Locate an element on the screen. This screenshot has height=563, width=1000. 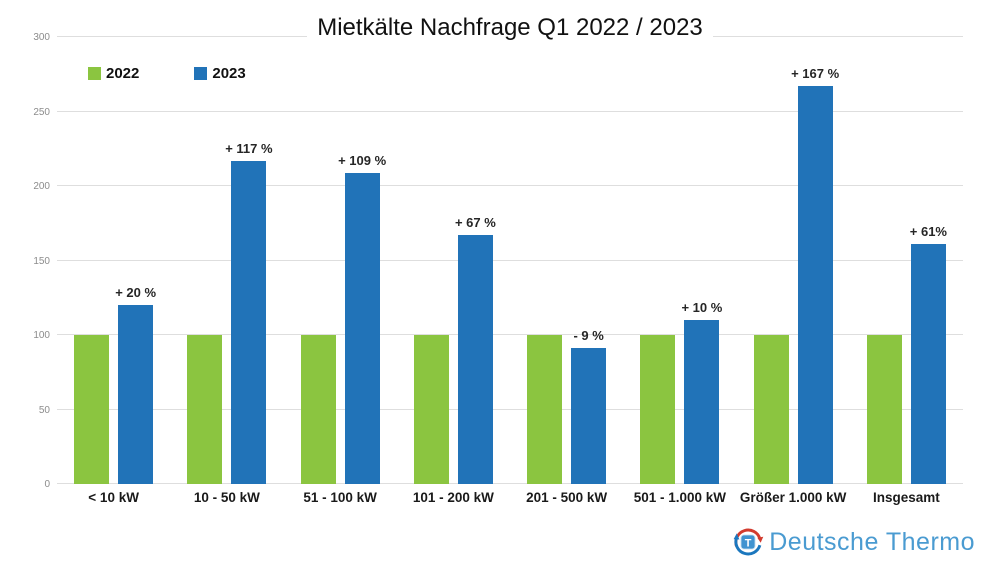
x-category-label: 51 - 100 kW is located at coordinates (340, 497).